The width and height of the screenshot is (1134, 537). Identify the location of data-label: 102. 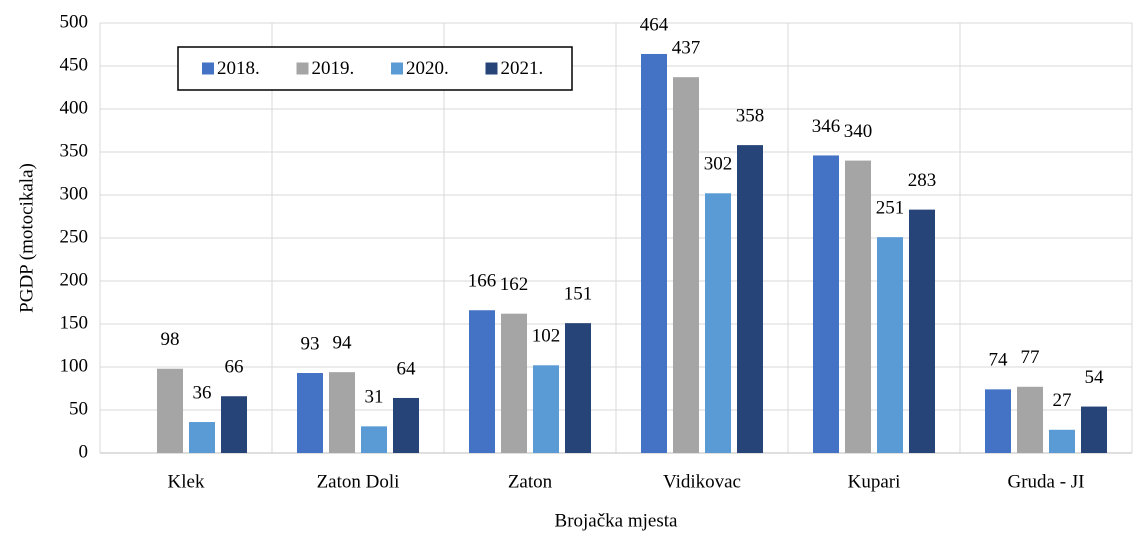
(546, 336).